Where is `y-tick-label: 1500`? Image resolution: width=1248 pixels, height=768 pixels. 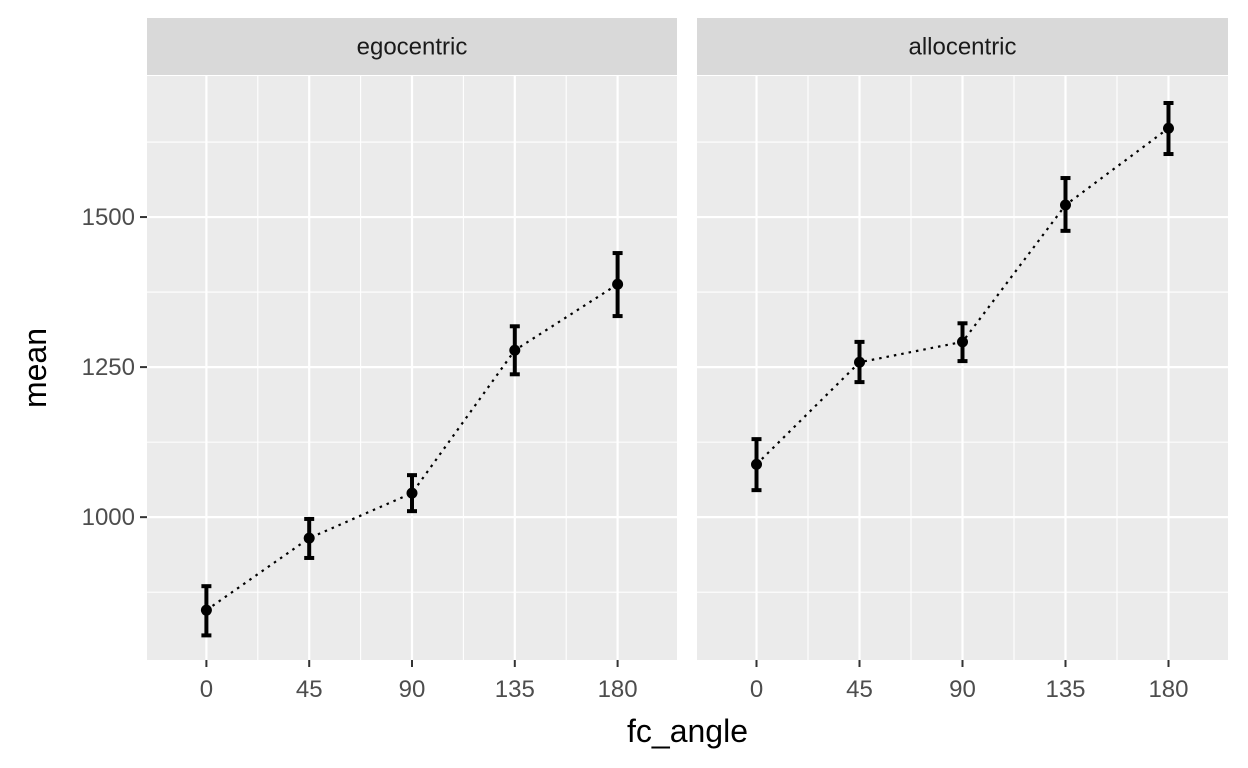
y-tick-label: 1500 is located at coordinates (108, 217).